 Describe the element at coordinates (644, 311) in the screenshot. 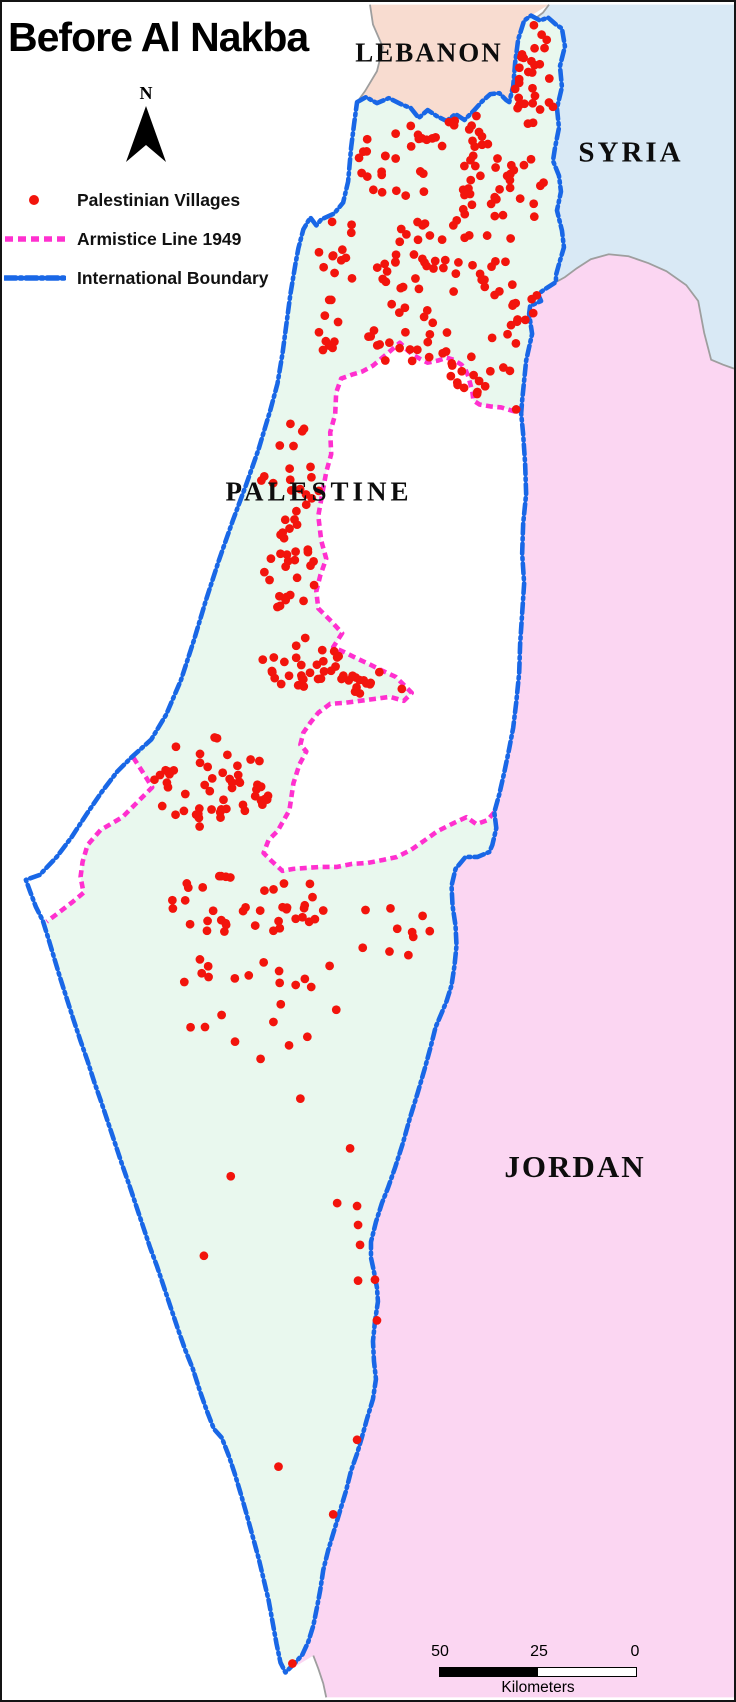

I see `border-syria-jordan` at that location.